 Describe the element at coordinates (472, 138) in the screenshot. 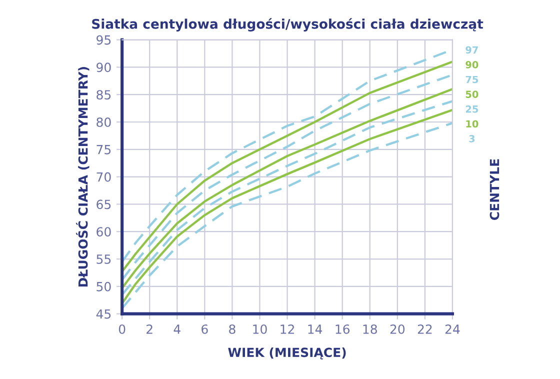

I see `text: 3` at that location.